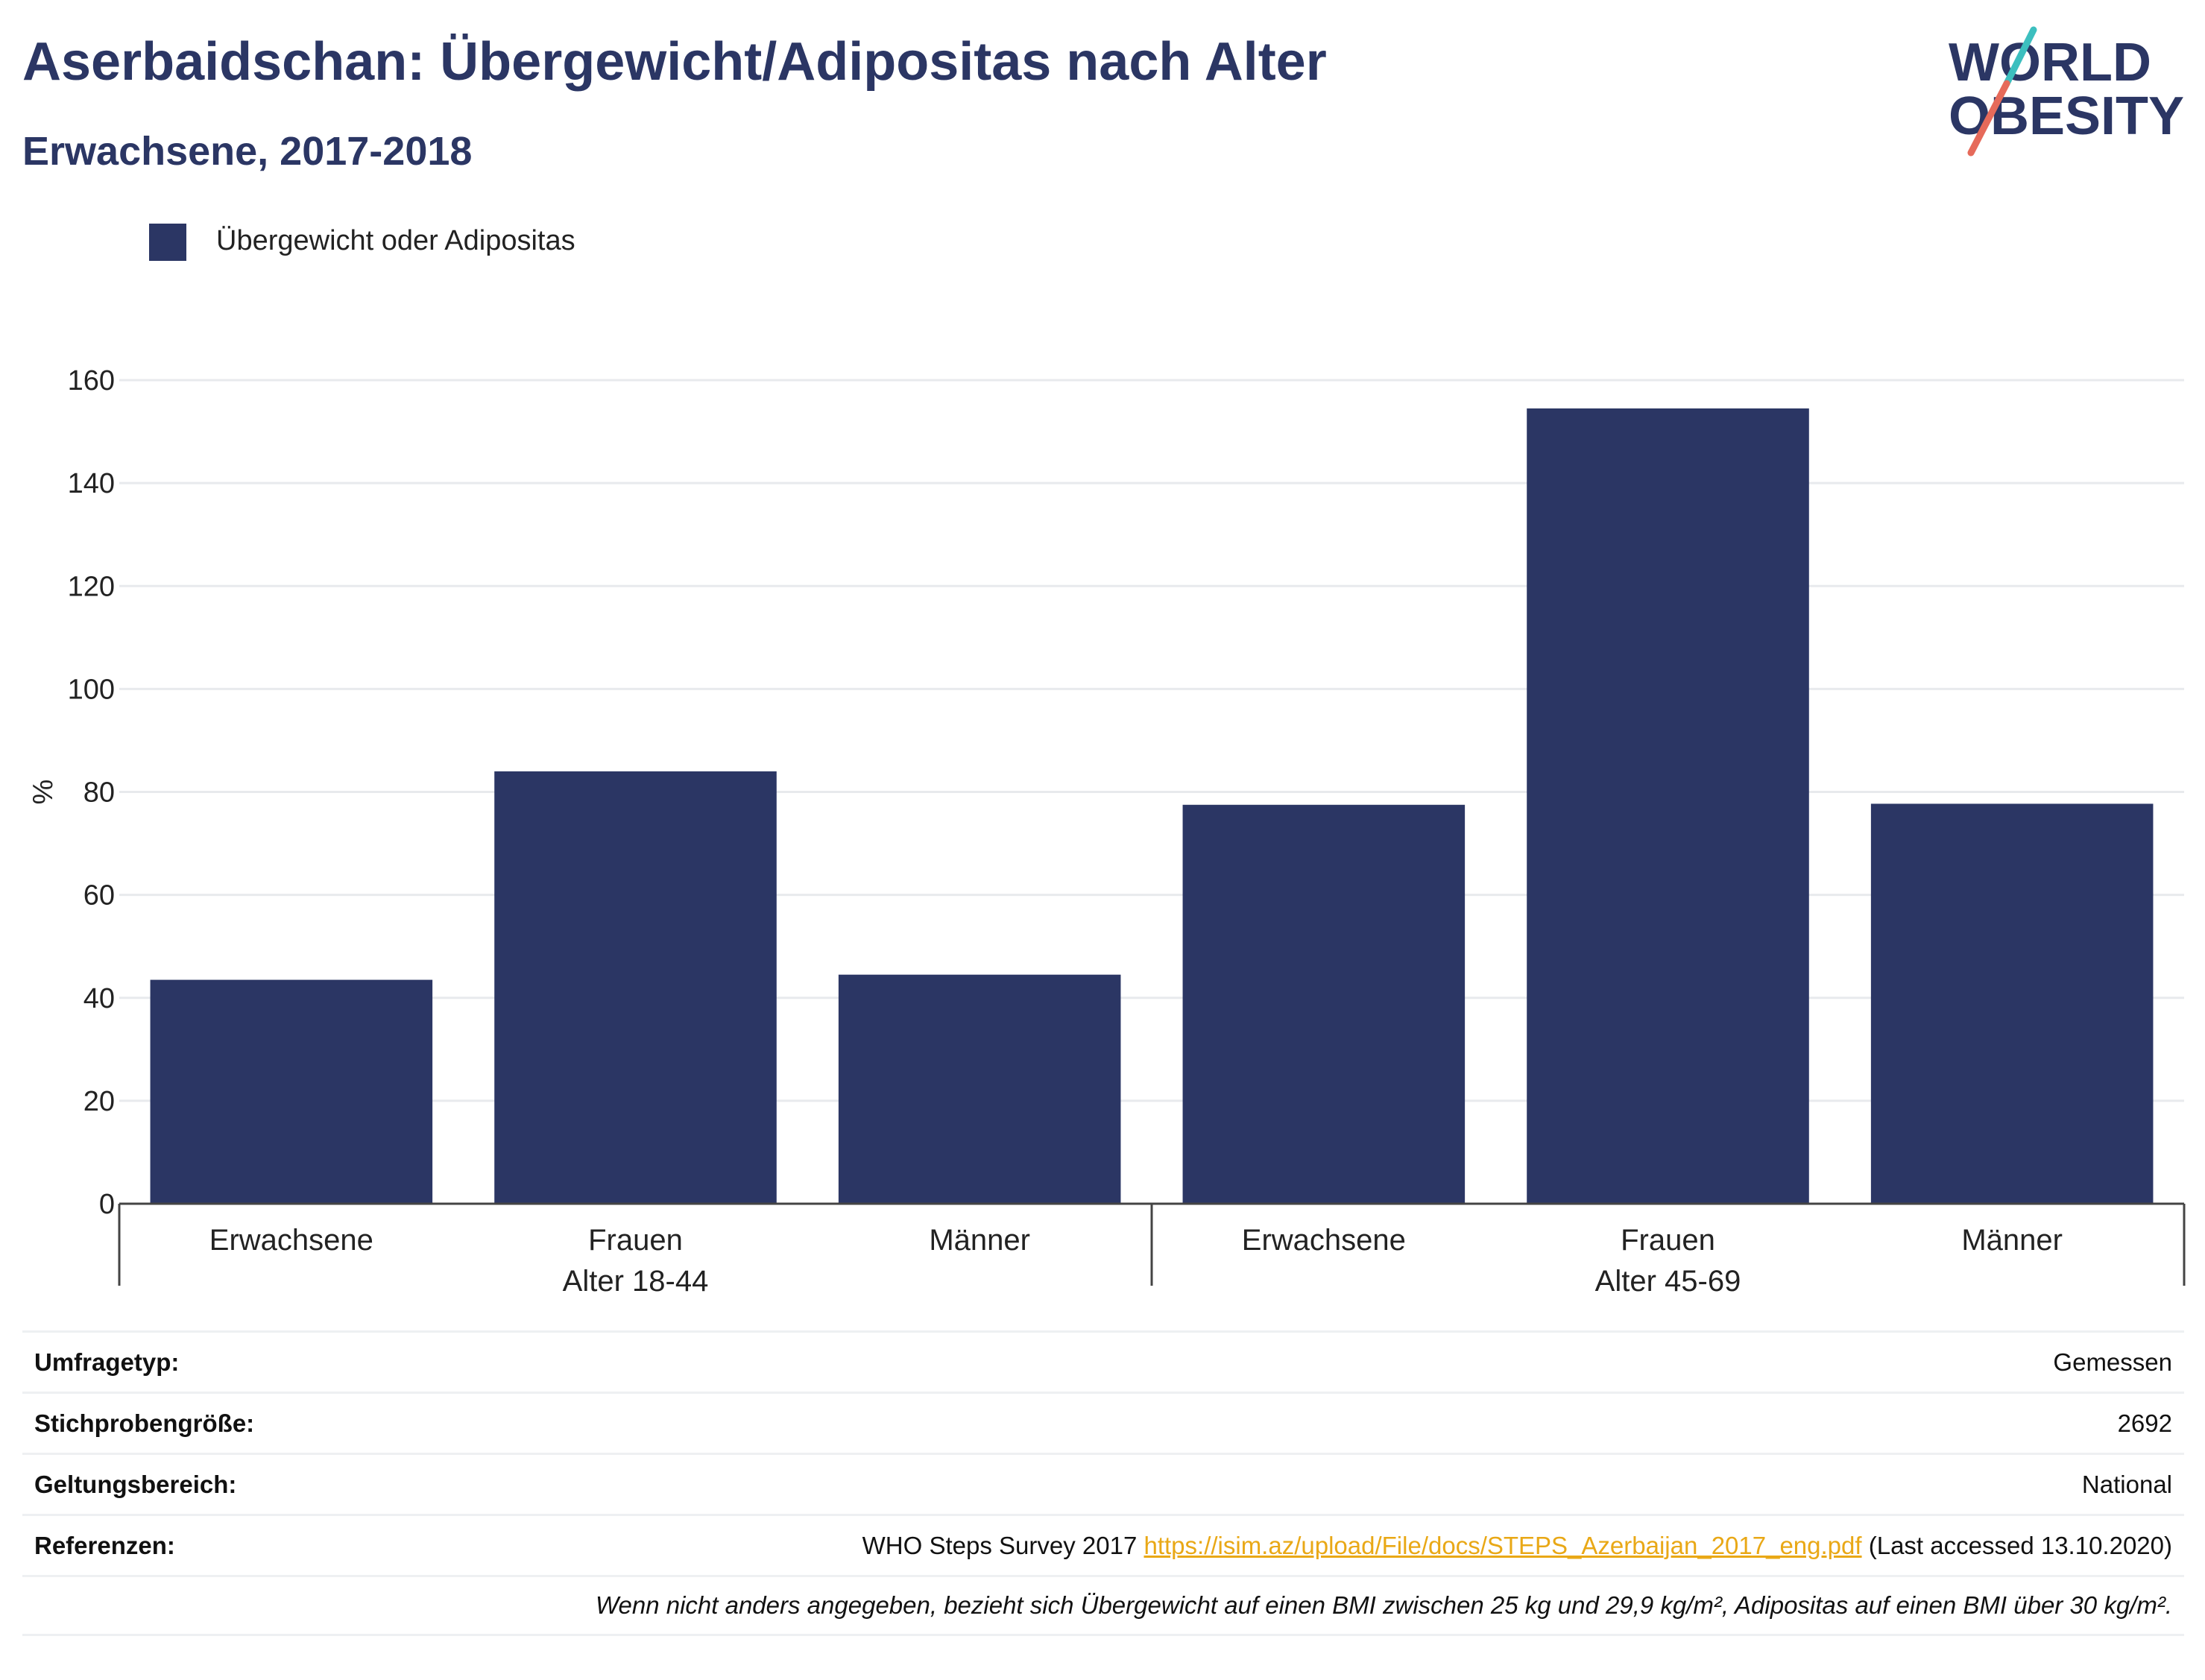  What do you see at coordinates (2126, 1484) in the screenshot?
I see `scope-value: National` at bounding box center [2126, 1484].